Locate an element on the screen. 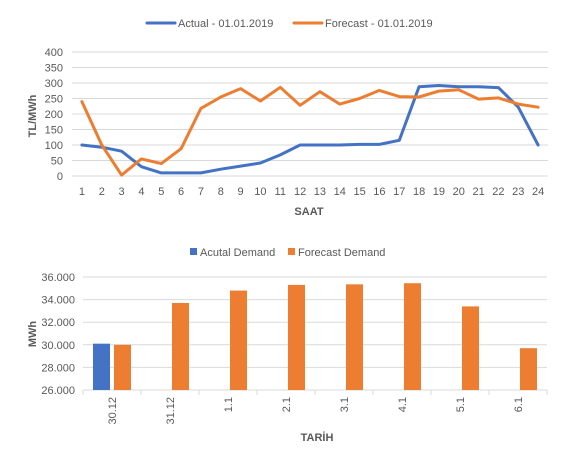 The width and height of the screenshot is (572, 451). chart1-x-tick-label: 9 is located at coordinates (241, 192).